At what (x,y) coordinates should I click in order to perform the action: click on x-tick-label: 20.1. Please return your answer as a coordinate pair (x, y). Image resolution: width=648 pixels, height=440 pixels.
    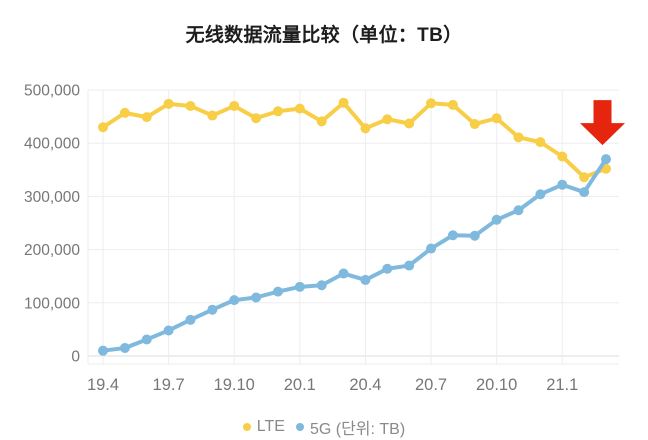
    Looking at the image, I should click on (300, 385).